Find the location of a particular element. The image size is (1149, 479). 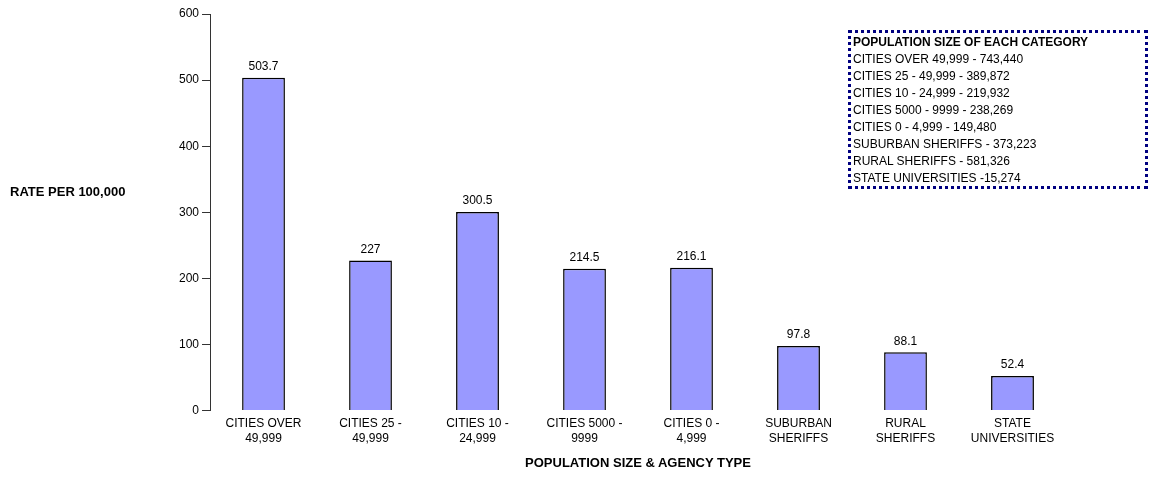

y-tick-label: 400 is located at coordinates (189, 145).